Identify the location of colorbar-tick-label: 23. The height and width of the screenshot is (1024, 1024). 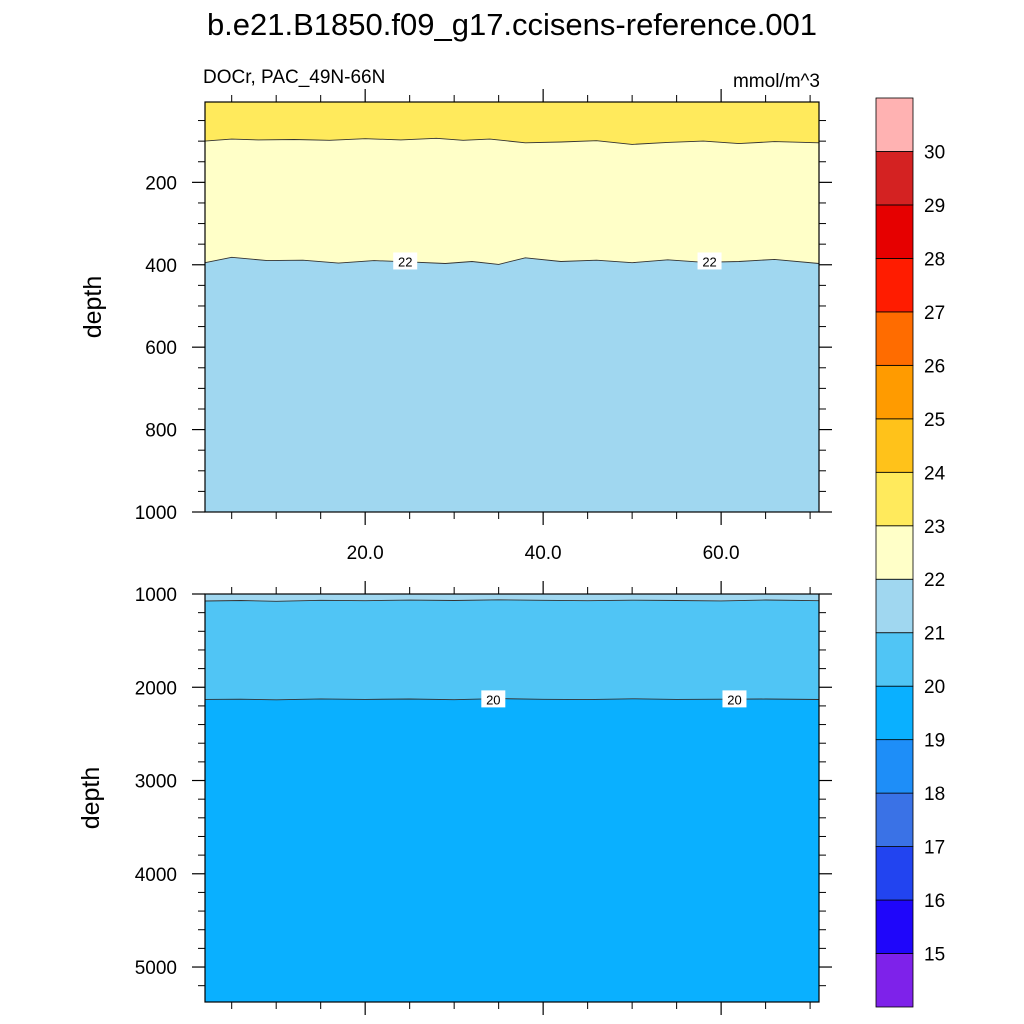
(934, 527).